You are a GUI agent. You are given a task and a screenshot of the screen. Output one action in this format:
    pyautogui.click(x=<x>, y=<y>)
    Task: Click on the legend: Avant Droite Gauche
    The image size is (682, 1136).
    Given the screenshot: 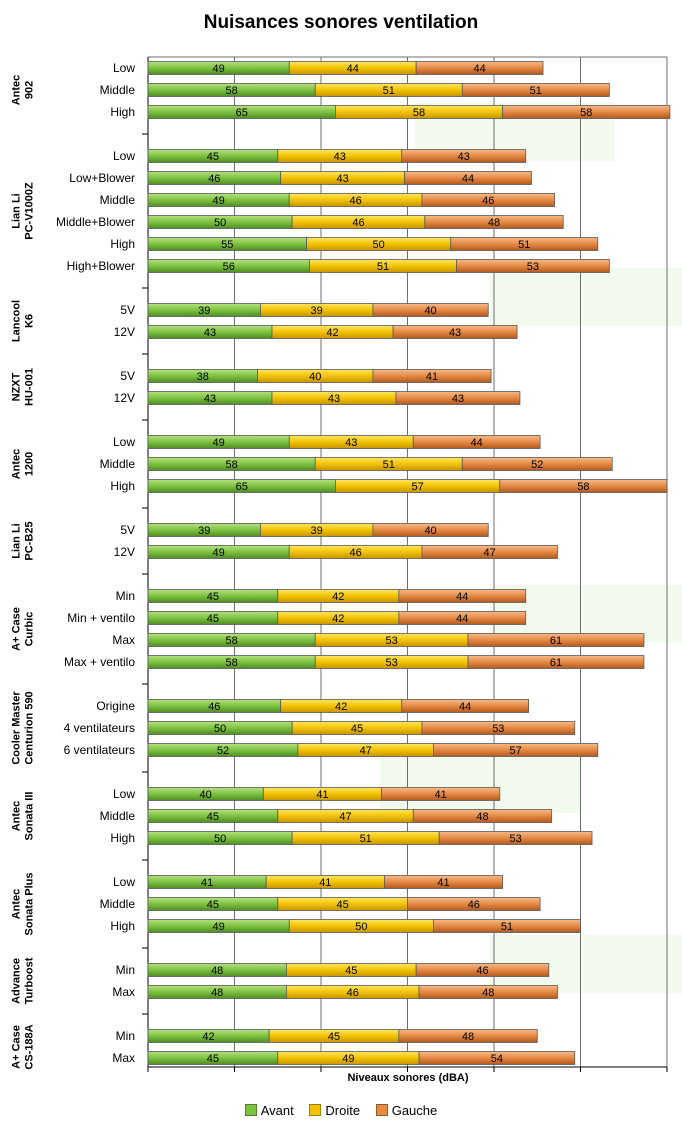 What is the action you would take?
    pyautogui.click(x=341, y=1110)
    